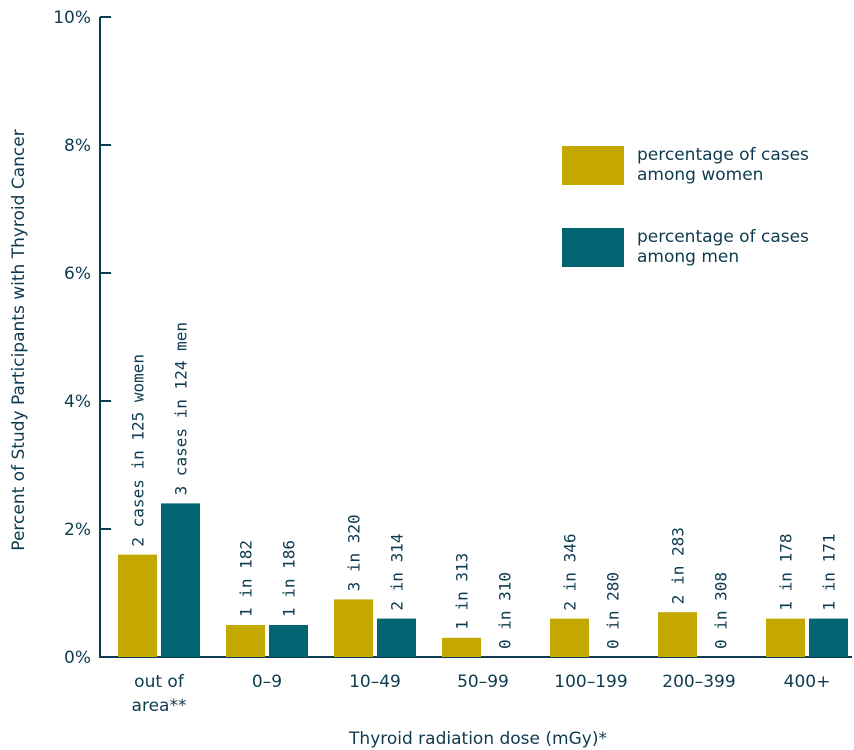  Describe the element at coordinates (77, 530) in the screenshot. I see `y-tick-label: 2%` at that location.